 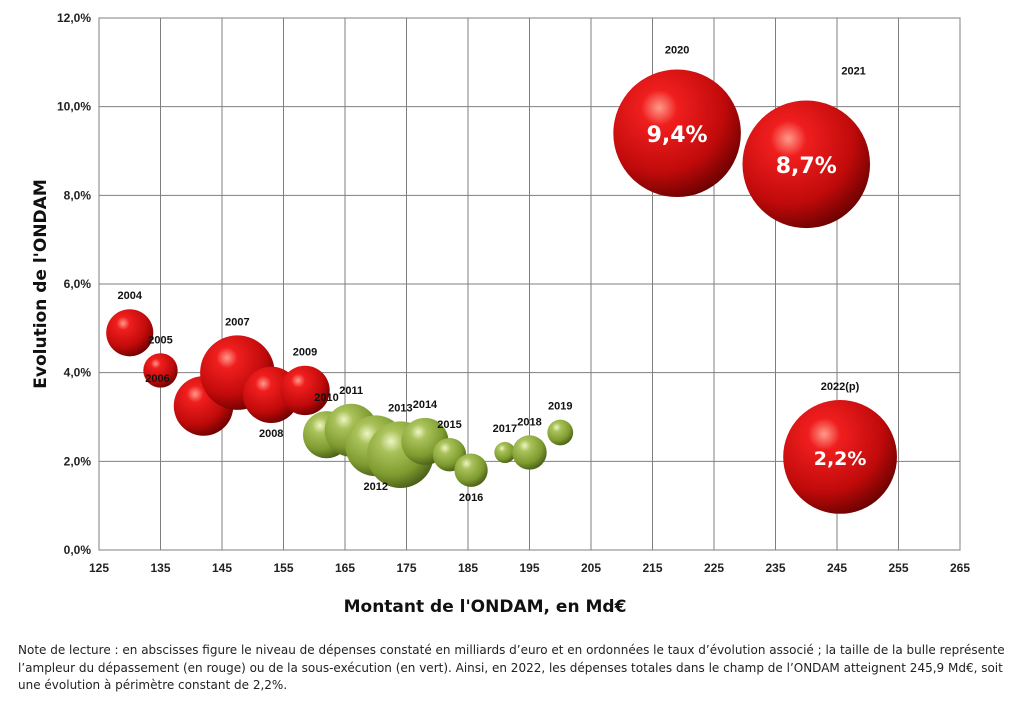 What do you see at coordinates (652, 568) in the screenshot?
I see `x-tick-label: 215` at bounding box center [652, 568].